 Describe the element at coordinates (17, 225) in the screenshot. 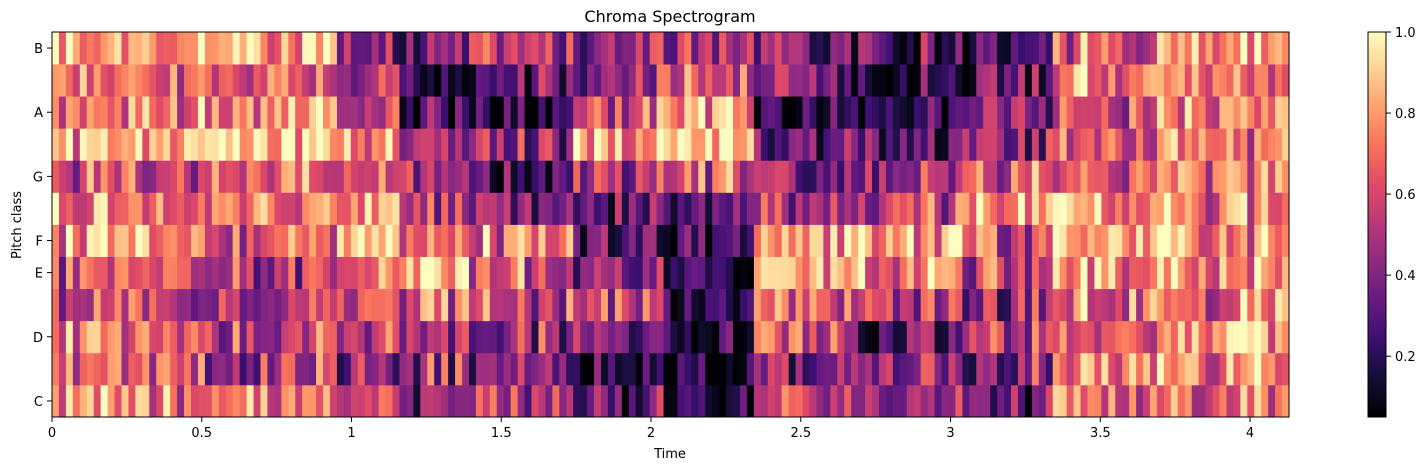

I see `y-axis-label: Pitch class` at that location.